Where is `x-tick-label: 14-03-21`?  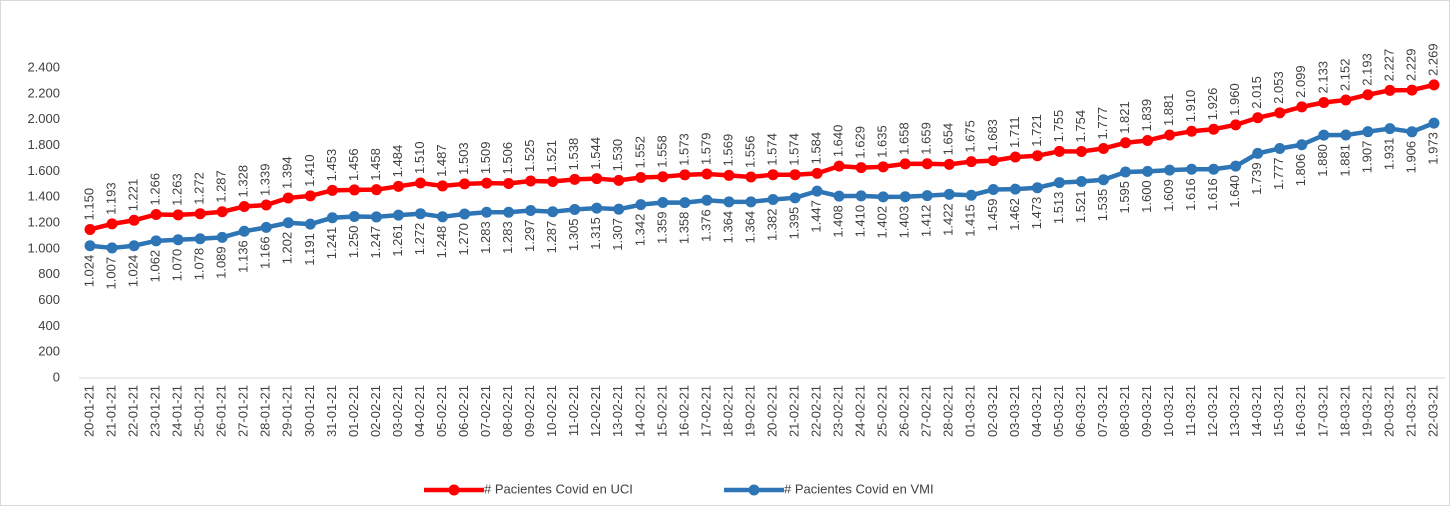 x-tick-label: 14-03-21 is located at coordinates (1256, 411).